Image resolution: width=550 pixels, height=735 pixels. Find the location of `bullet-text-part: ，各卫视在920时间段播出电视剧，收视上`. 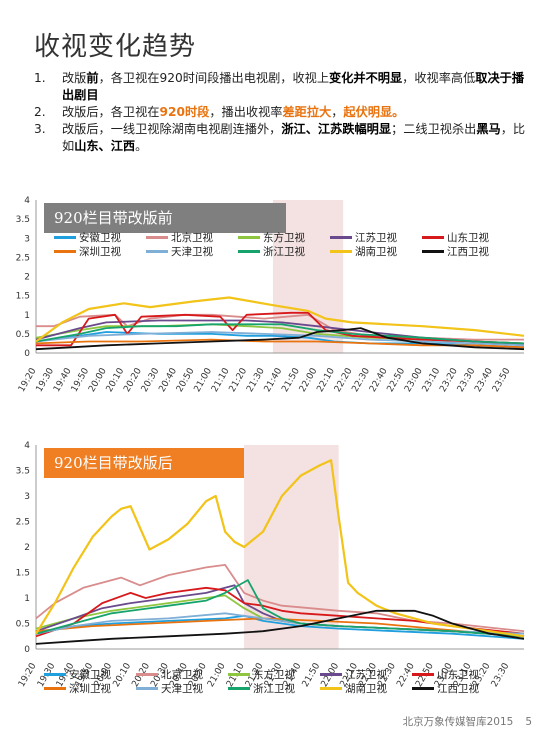

bullet-text-part: ，各卫视在920时间段播出电视剧，收视上 is located at coordinates (214, 78).